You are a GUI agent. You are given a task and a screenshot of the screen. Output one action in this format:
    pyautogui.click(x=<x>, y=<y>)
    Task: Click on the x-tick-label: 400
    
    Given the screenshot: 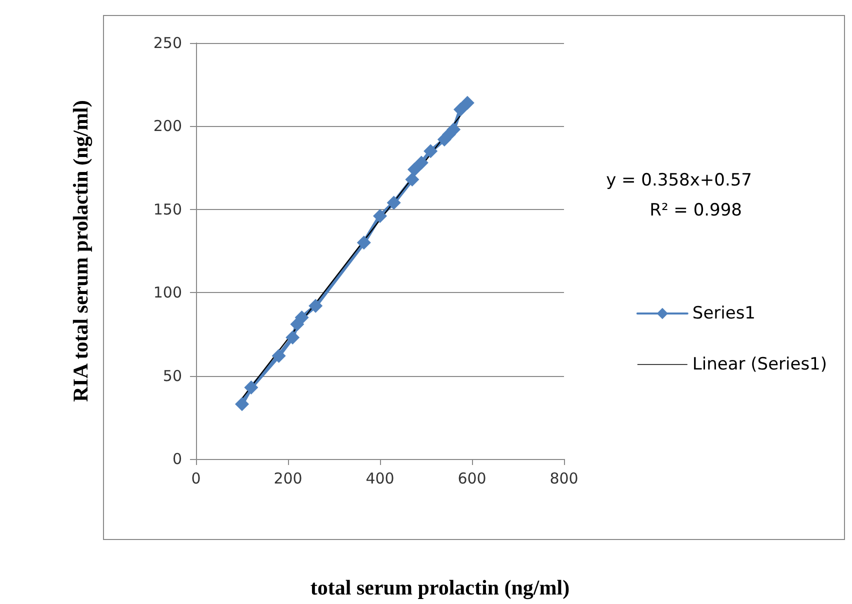 What is the action you would take?
    pyautogui.click(x=380, y=479)
    